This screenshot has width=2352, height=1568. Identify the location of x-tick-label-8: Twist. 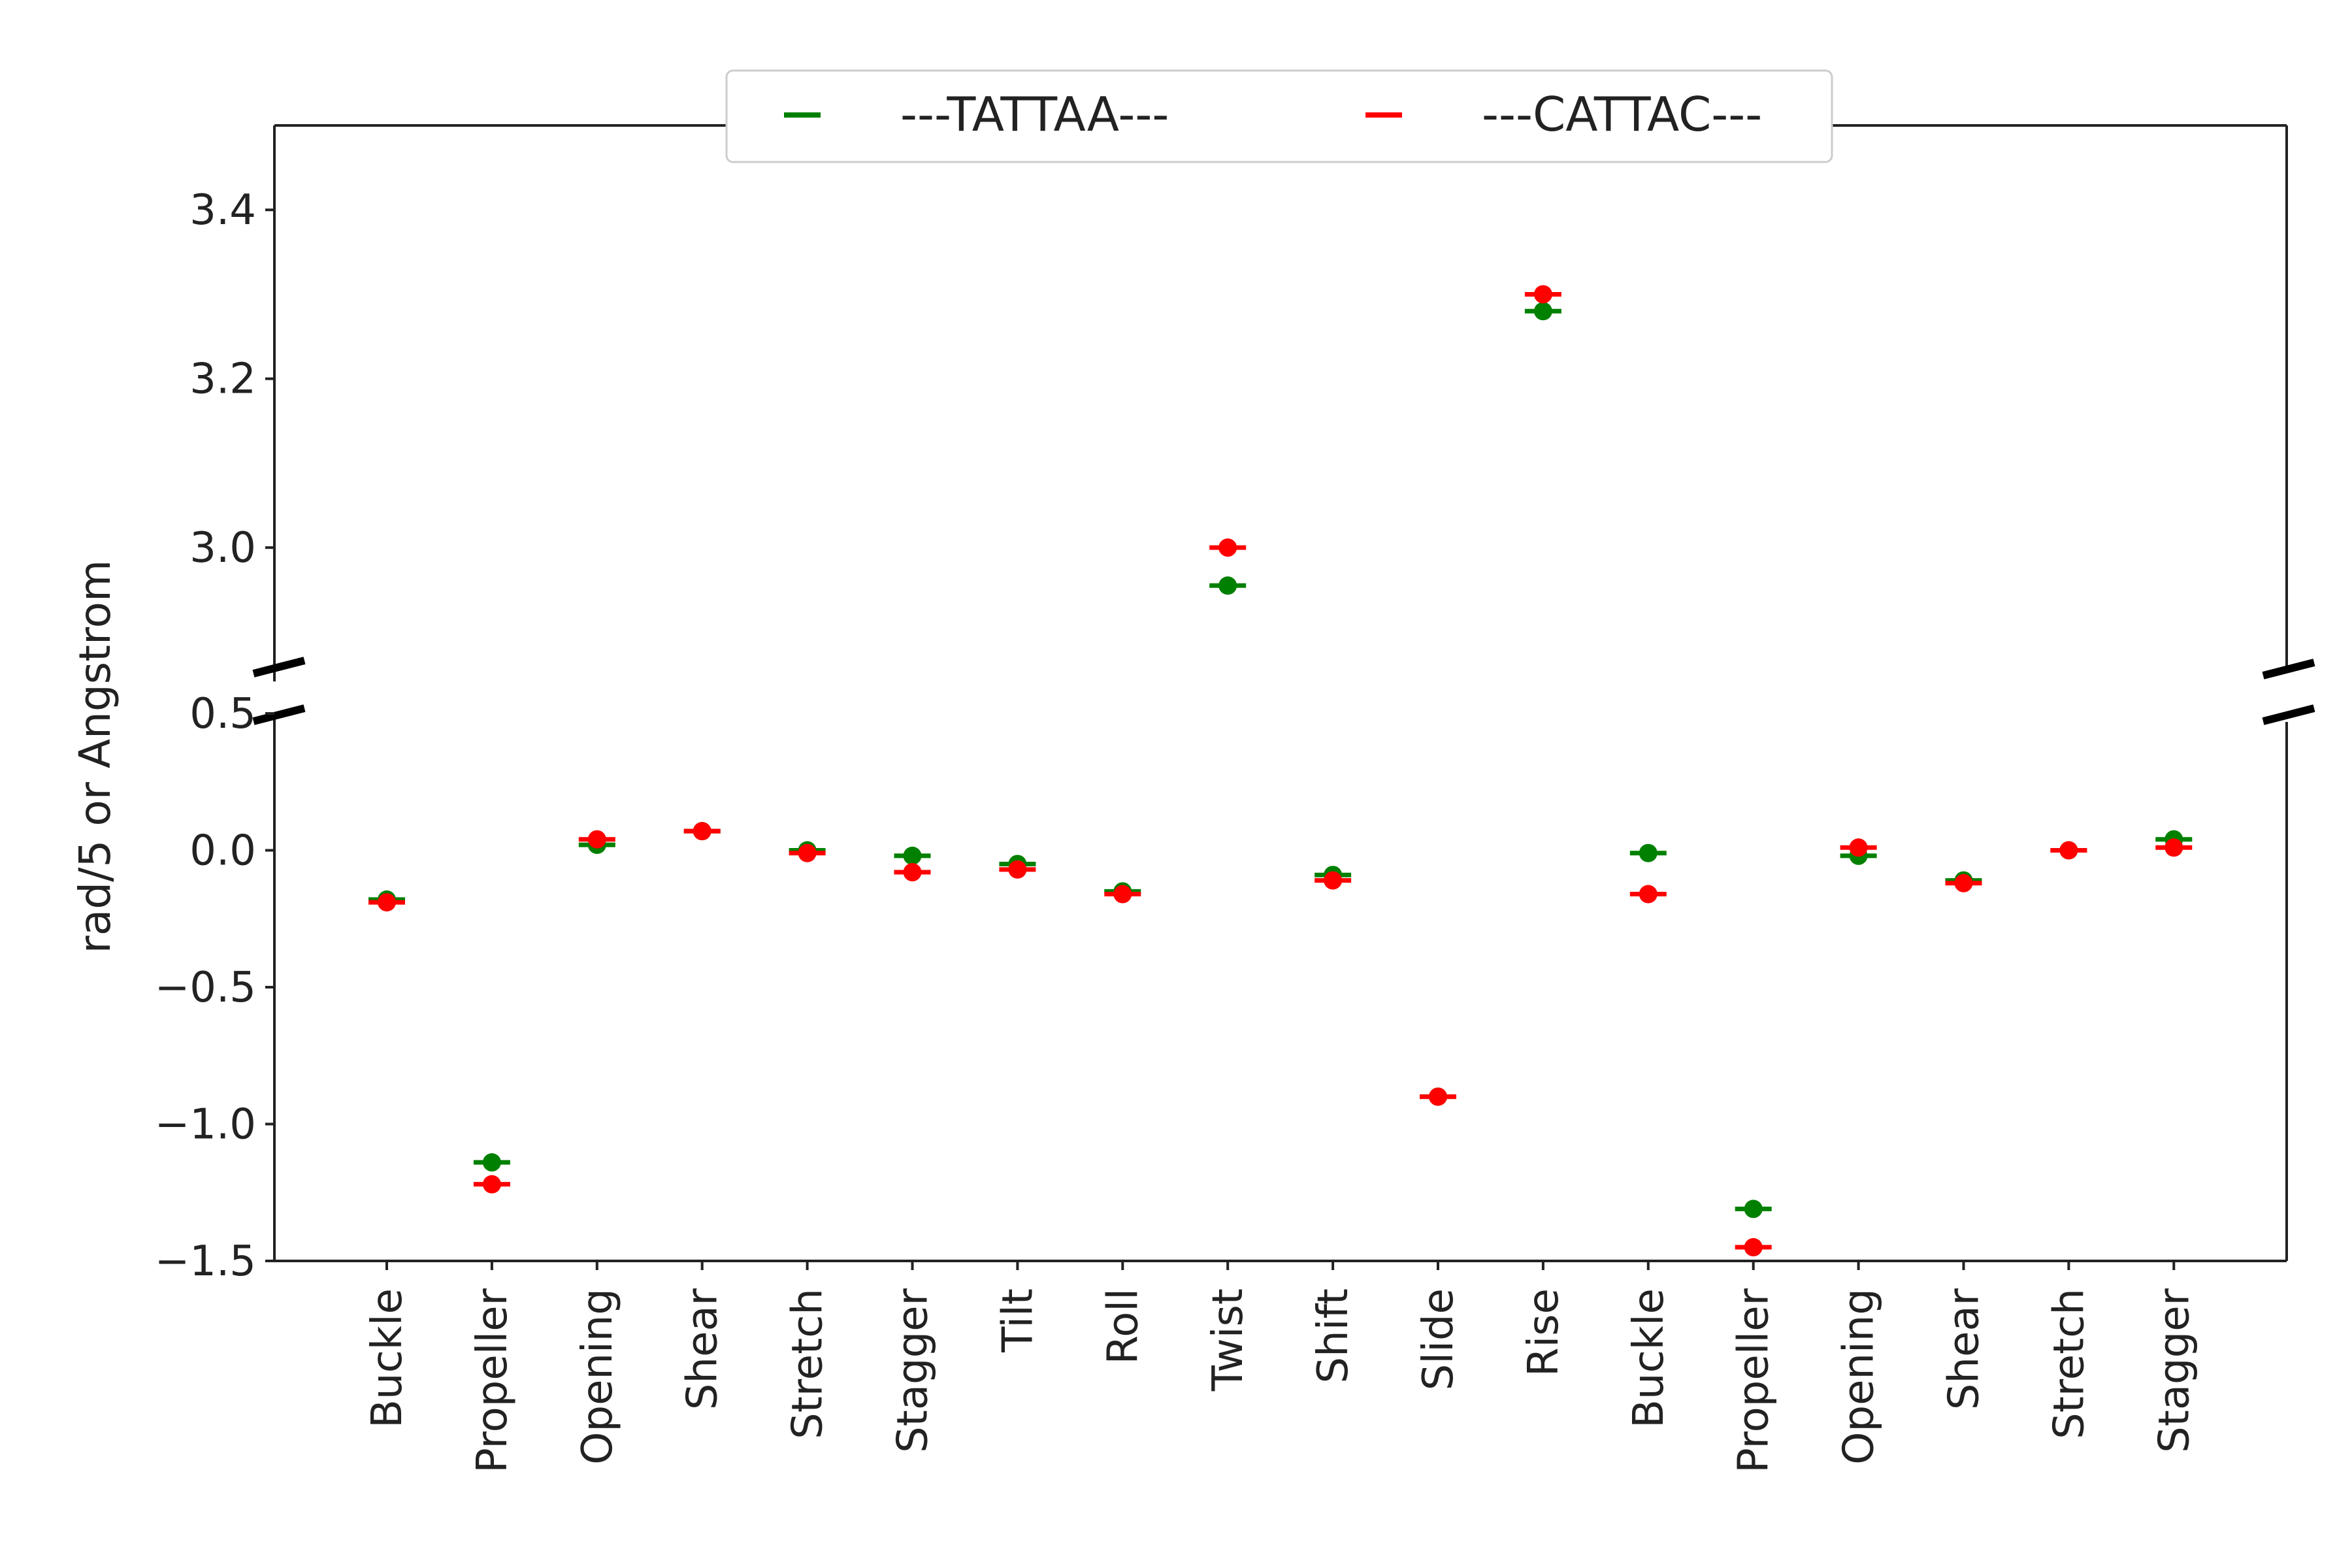
(1228, 1340).